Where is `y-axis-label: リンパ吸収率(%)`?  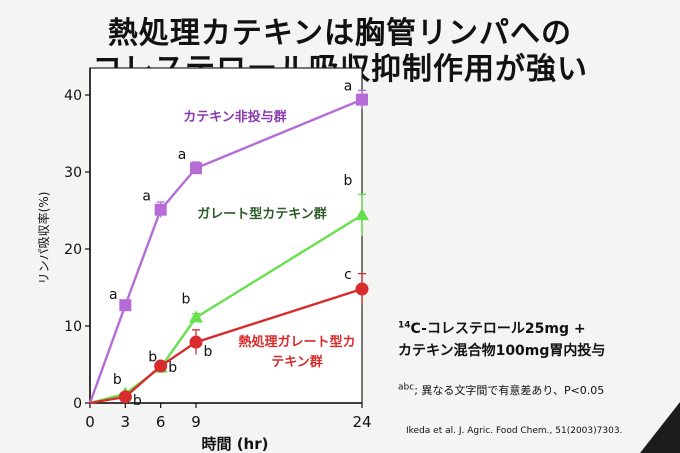 y-axis-label: リンパ吸収率(%) is located at coordinates (43, 238).